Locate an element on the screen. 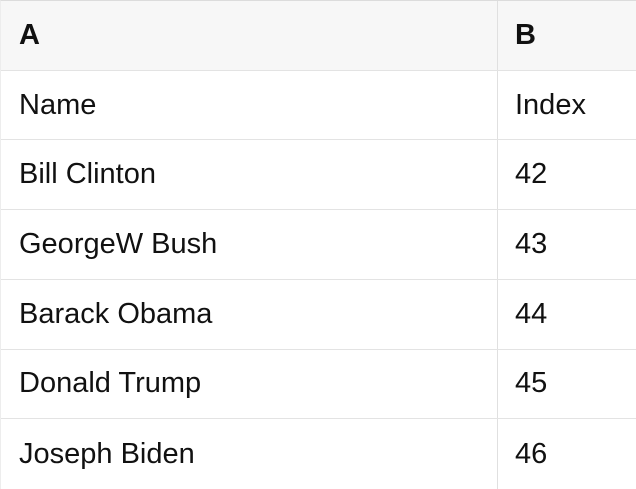  cell-president-name: GeorgeW Bush is located at coordinates (249, 244).